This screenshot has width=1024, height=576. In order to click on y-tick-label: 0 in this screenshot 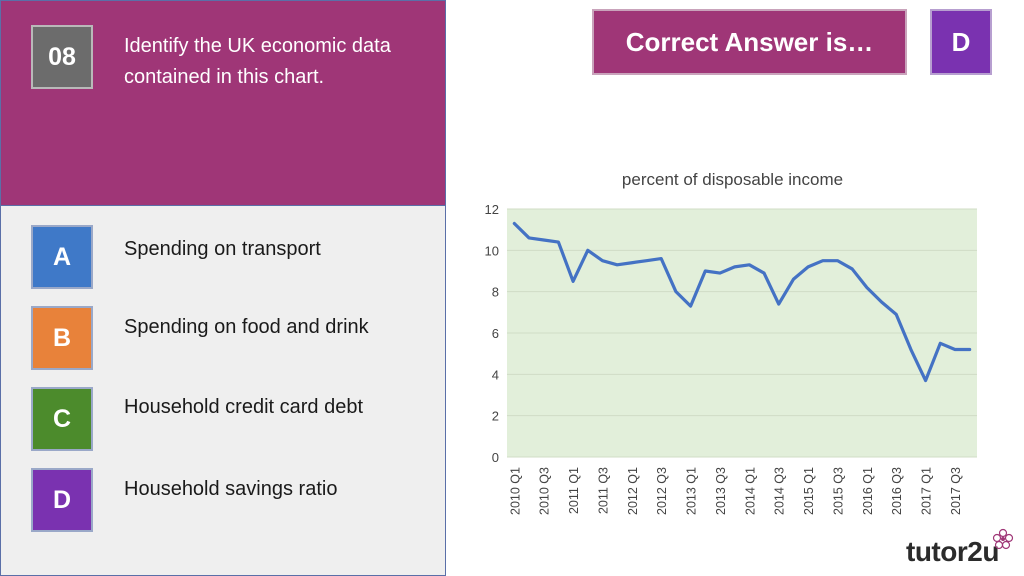, I will do `click(495, 457)`.